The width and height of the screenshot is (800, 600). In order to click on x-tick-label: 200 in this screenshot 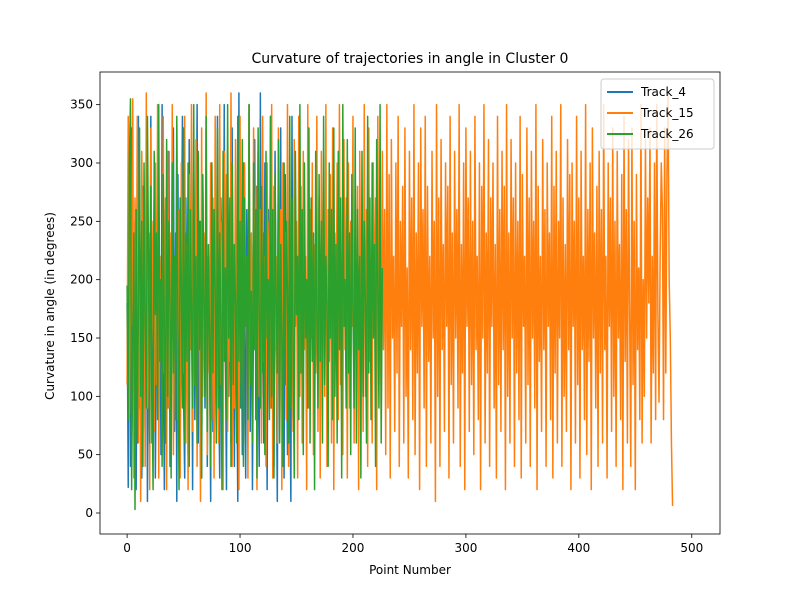, I will do `click(353, 548)`.